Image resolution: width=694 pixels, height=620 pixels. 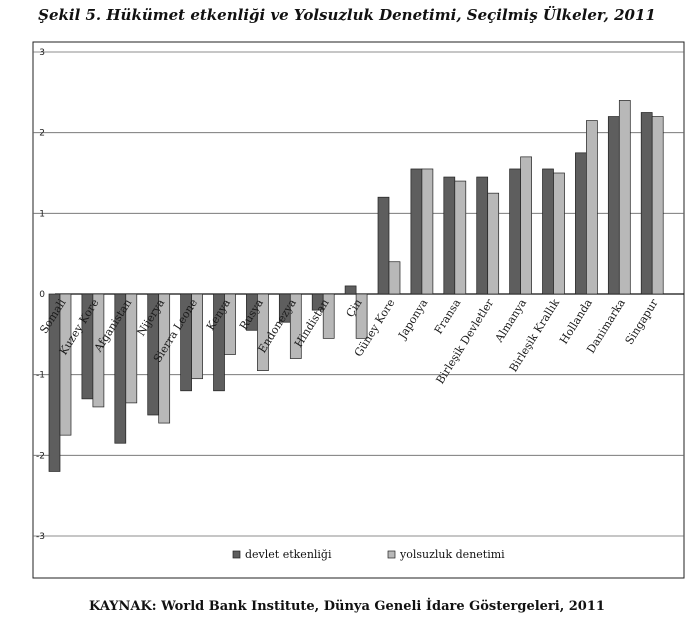 I want to click on legend-label-1: yolsuzluk denetimi, so click(x=452, y=554).